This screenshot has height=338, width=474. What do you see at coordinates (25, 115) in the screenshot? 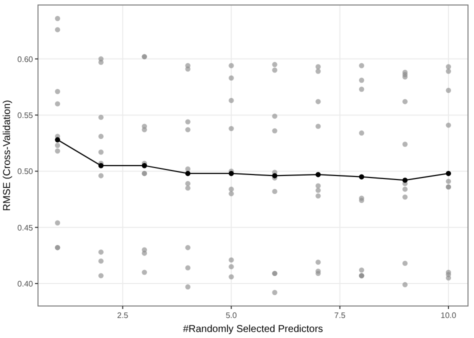
I see `y-tick-label: 0.55` at bounding box center [25, 115].